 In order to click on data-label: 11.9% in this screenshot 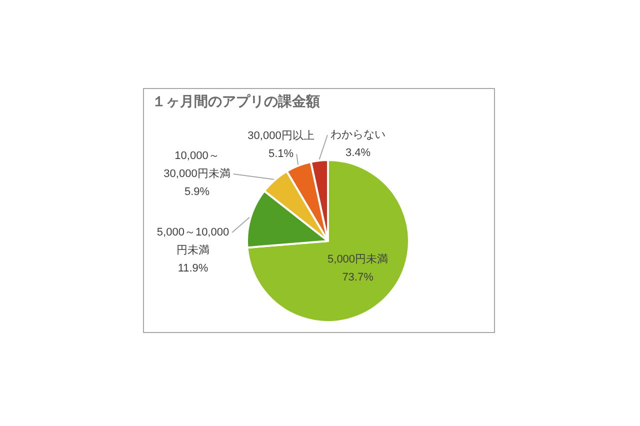, I will do `click(193, 268)`.